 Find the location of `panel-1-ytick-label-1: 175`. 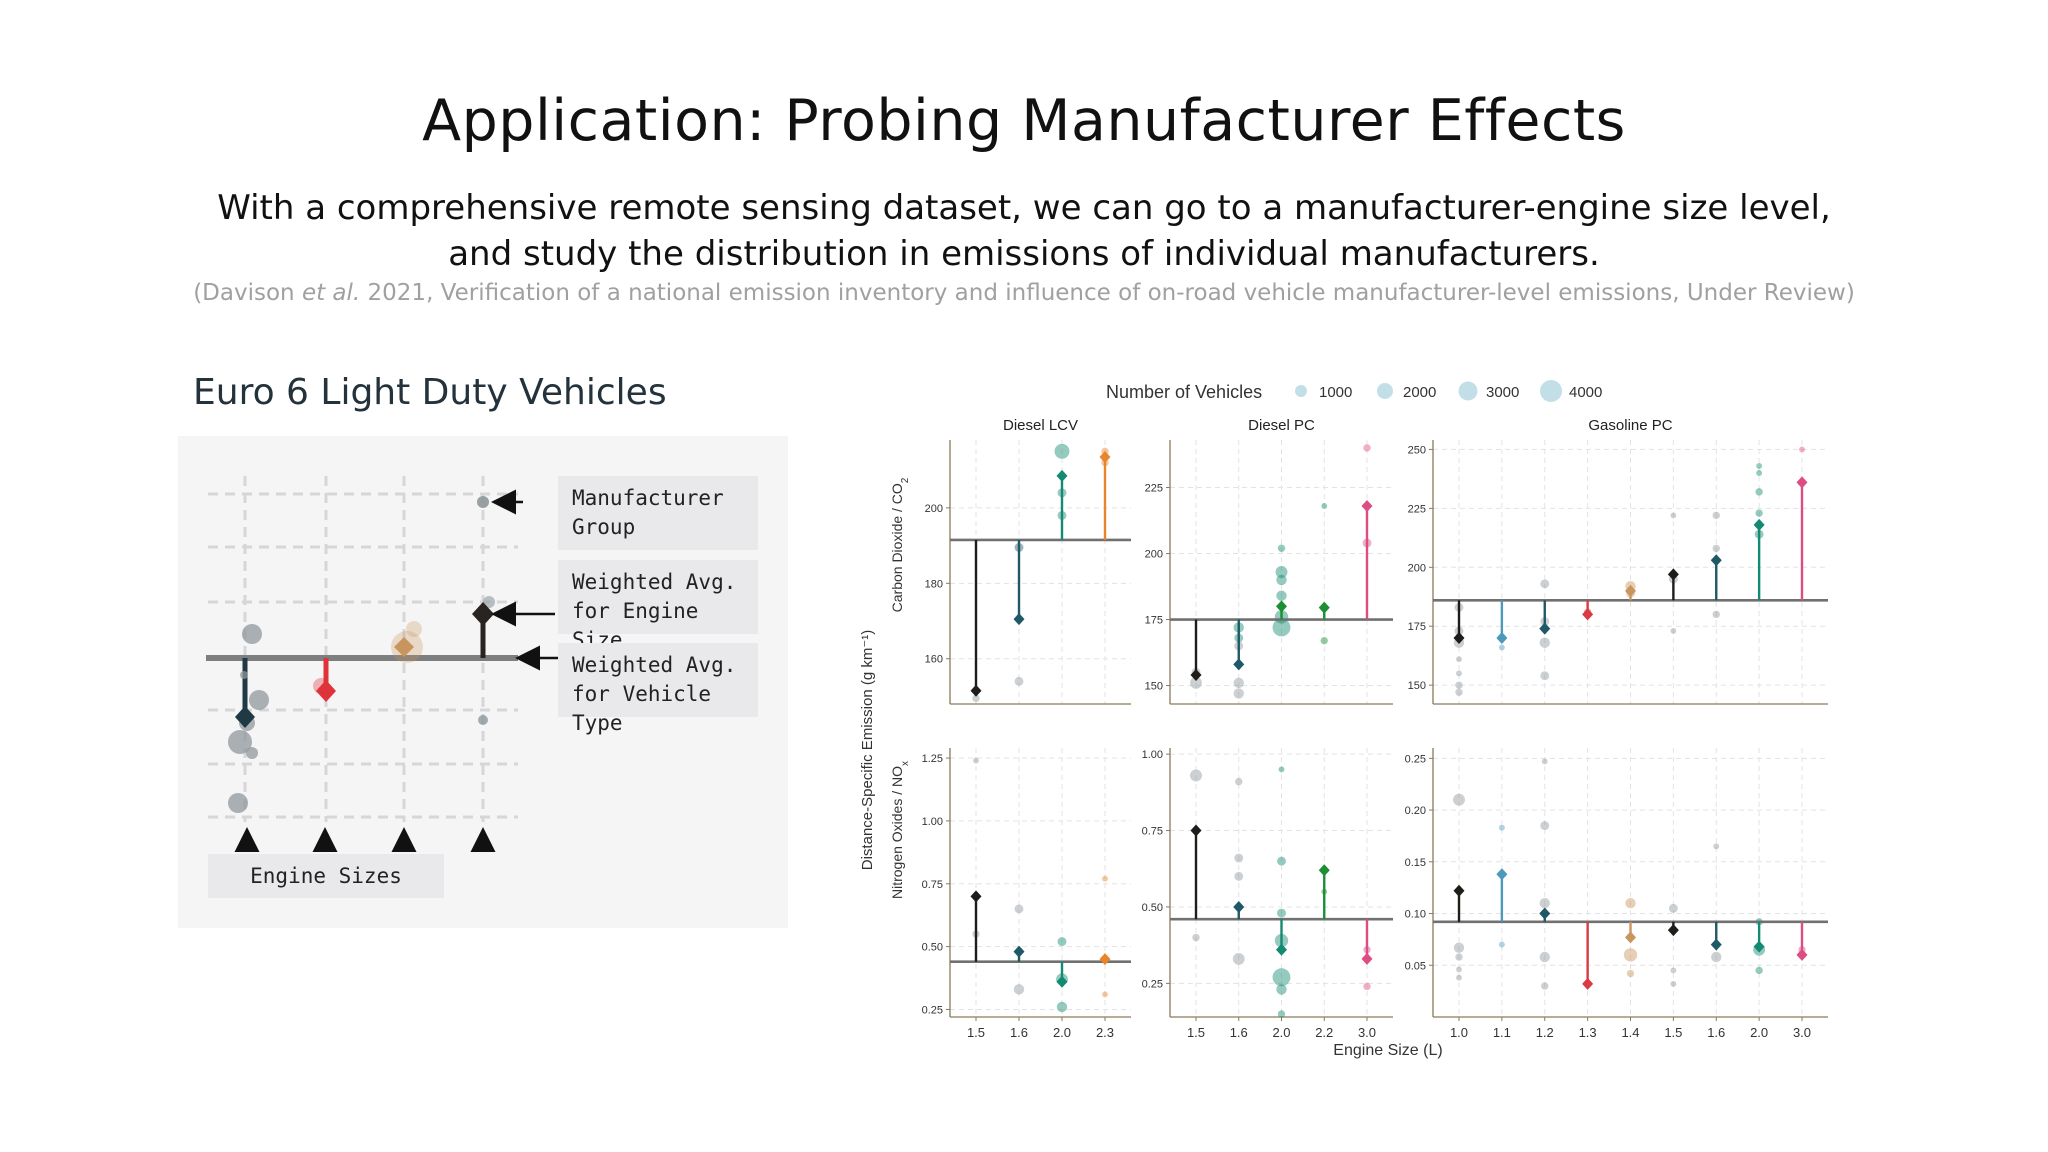

panel-1-ytick-label-1: 175 is located at coordinates (1154, 621).